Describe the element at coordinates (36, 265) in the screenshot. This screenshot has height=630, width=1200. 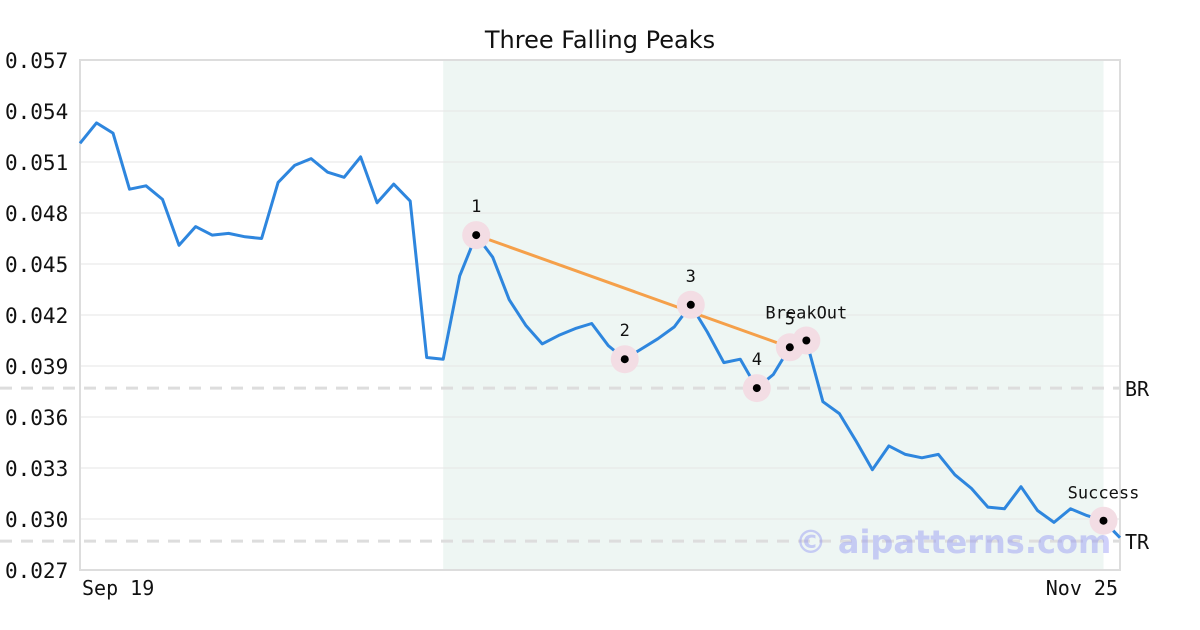
I see `y-tick-label: 0.045` at that location.